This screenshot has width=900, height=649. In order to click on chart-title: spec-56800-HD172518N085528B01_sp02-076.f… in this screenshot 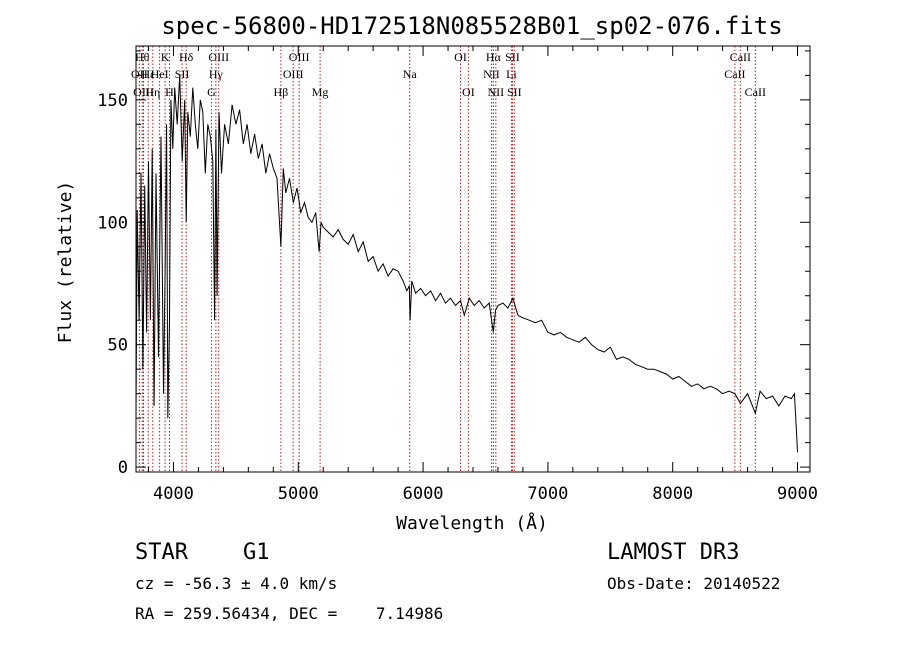, I will do `click(471, 26)`.